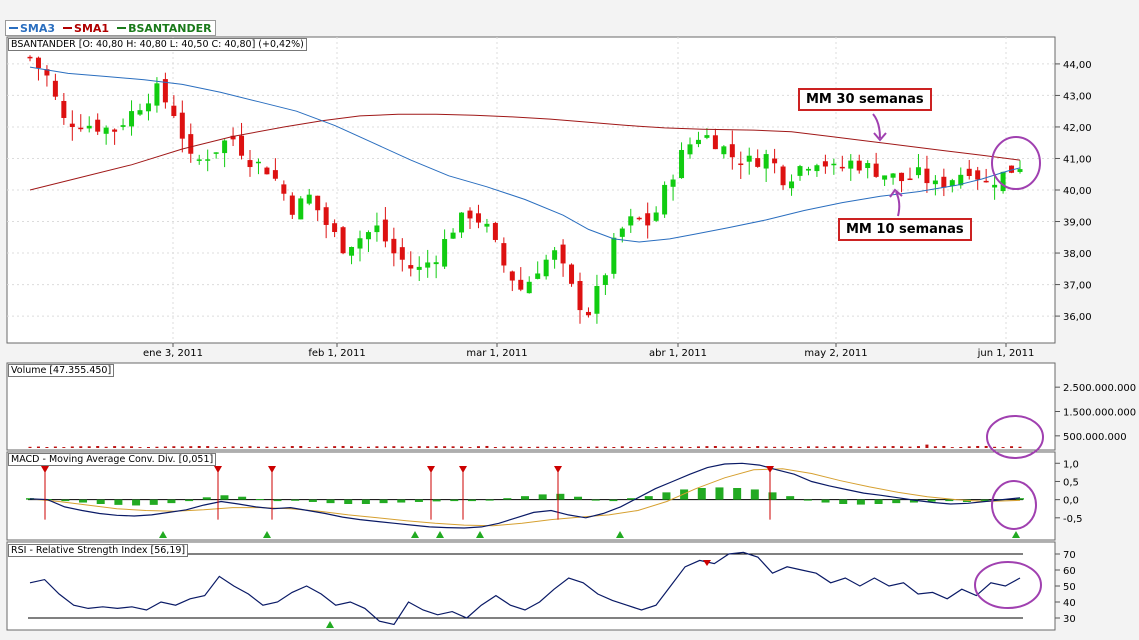 The height and width of the screenshot is (640, 1139). I want to click on legend-item-sma3: SMA3, so click(32, 28).